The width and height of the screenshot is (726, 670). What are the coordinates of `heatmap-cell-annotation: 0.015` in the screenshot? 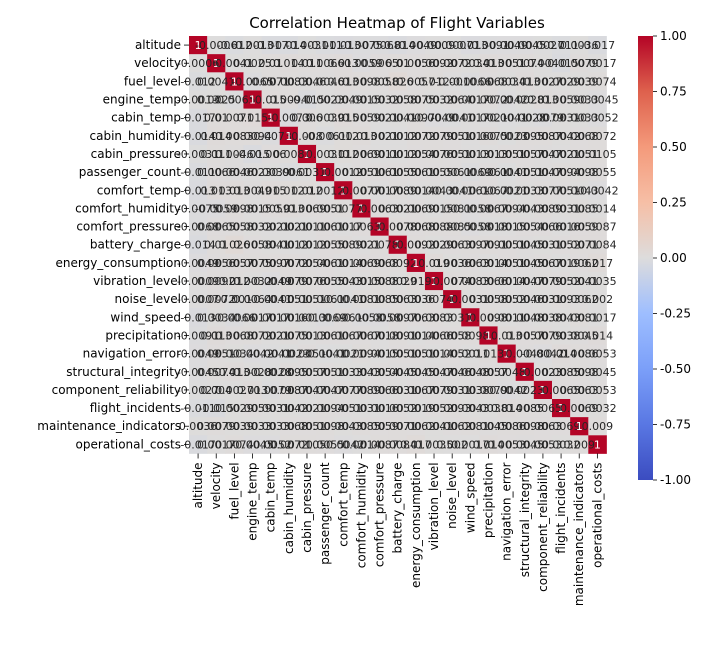 It's located at (344, 118).